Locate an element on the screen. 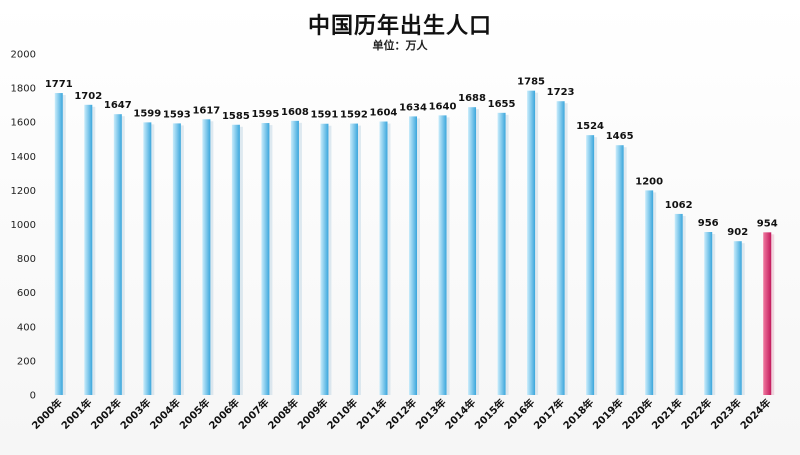  bar-highlight is located at coordinates (767, 313).